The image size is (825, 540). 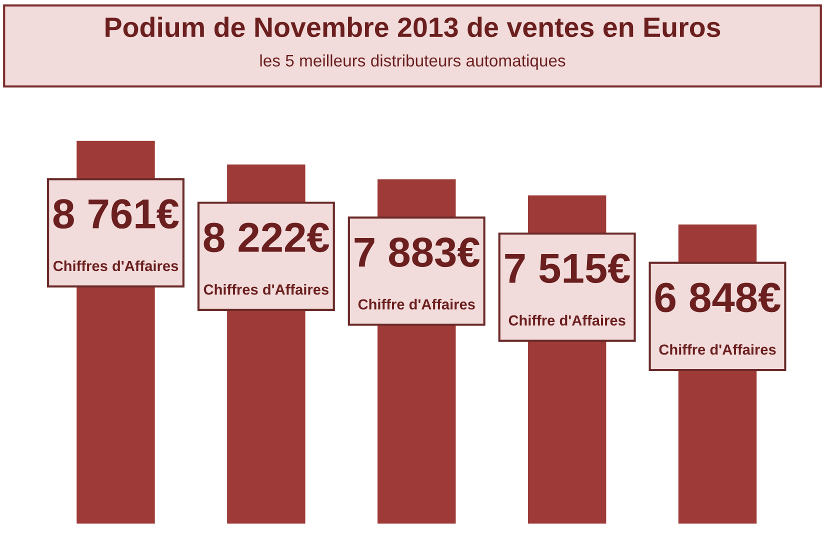 What do you see at coordinates (267, 237) in the screenshot?
I see `data-label: 8 222€` at bounding box center [267, 237].